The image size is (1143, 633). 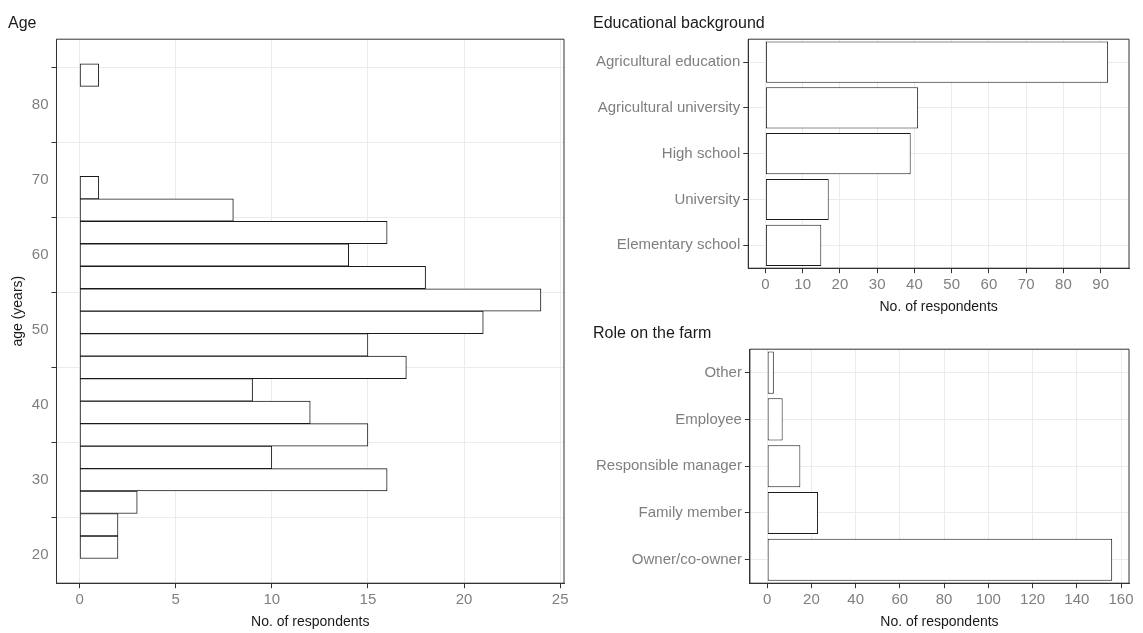 What do you see at coordinates (952, 284) in the screenshot?
I see `x-tick-label: 50` at bounding box center [952, 284].